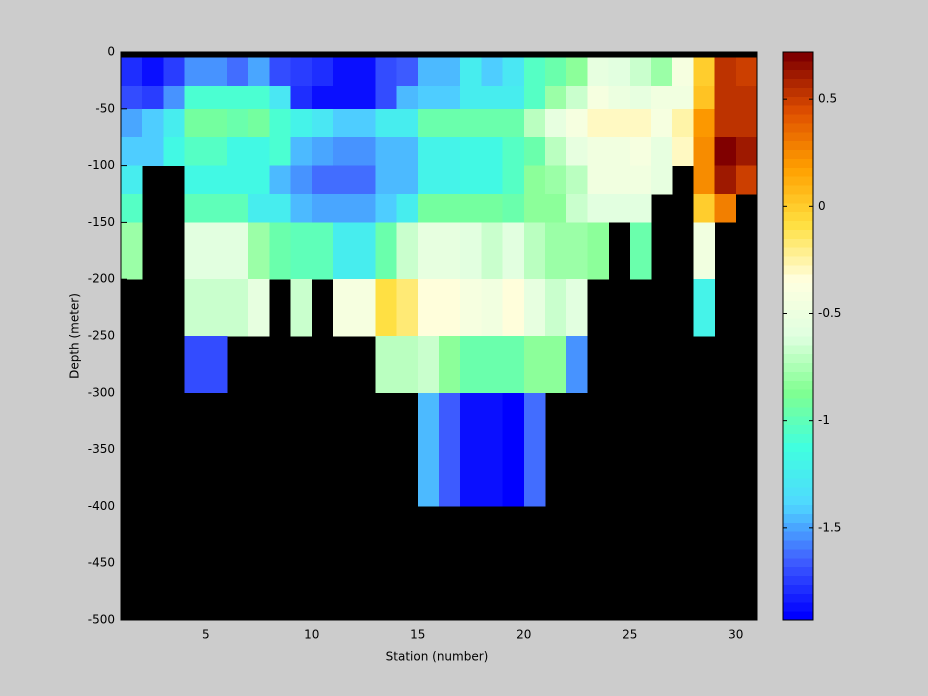 The image size is (928, 696). Describe the element at coordinates (75, 336) in the screenshot. I see `y-axis-label: Depth (meter)` at that location.